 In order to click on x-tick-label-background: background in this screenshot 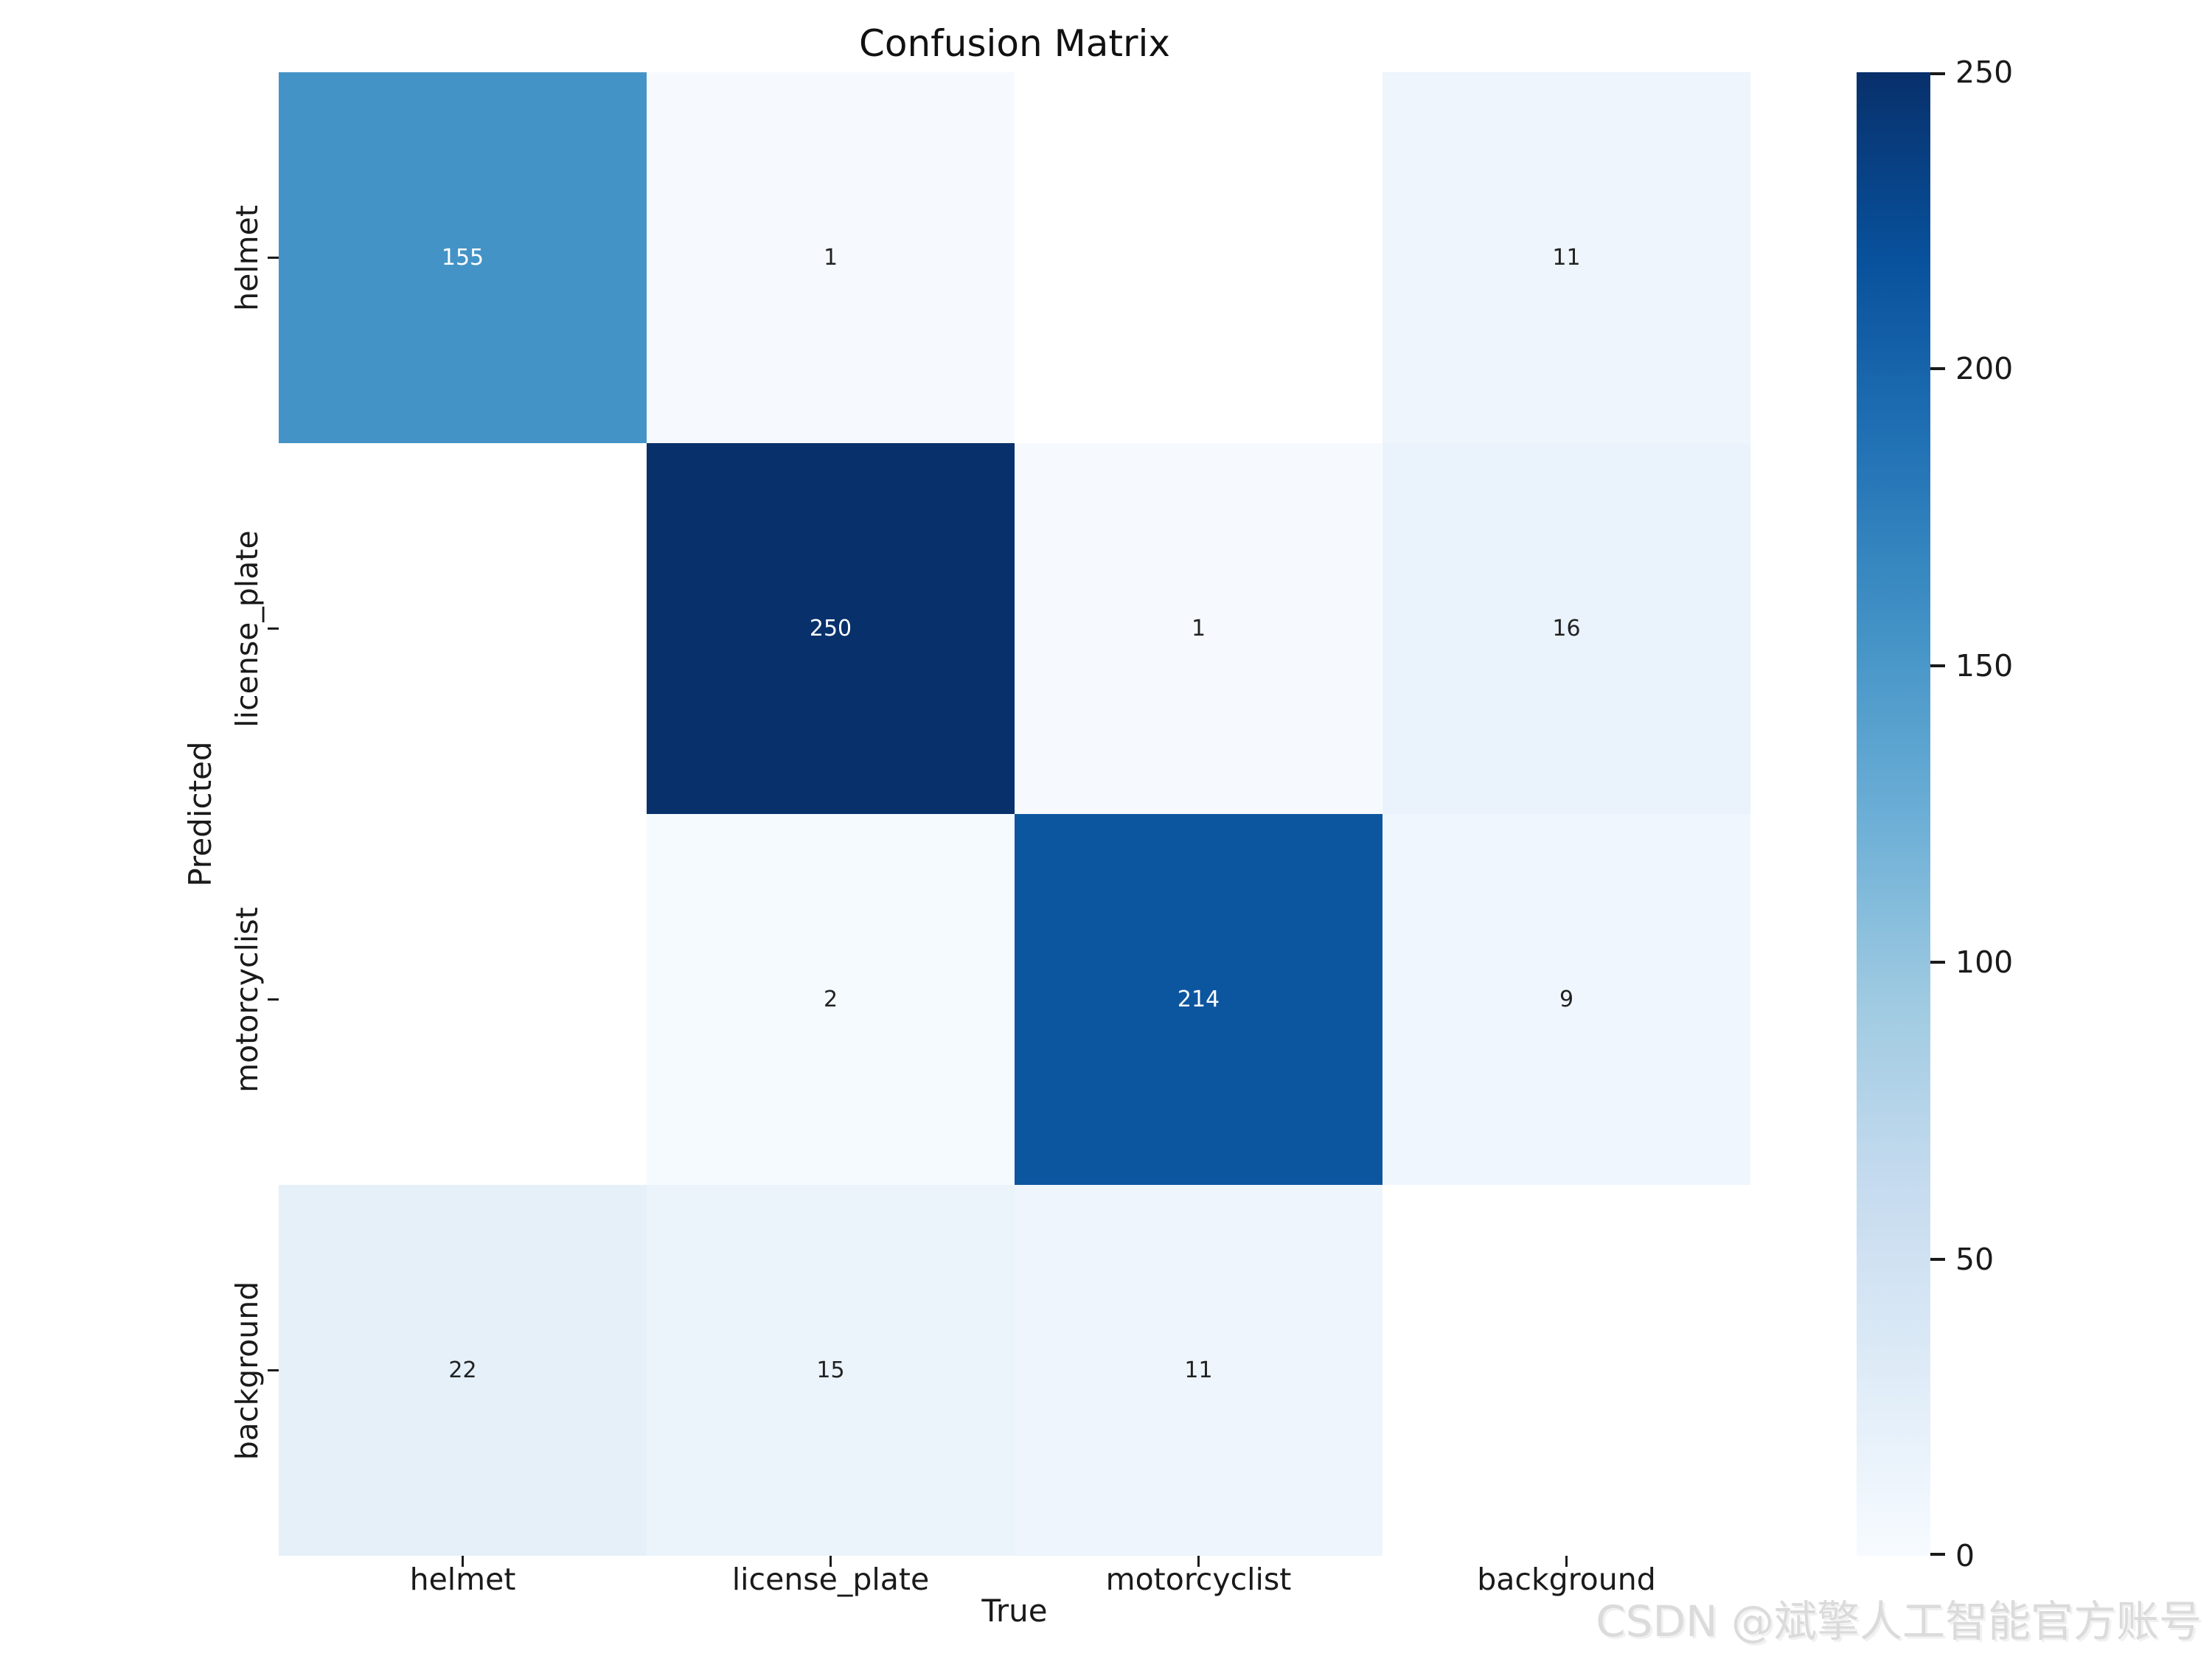, I will do `click(1566, 1579)`.